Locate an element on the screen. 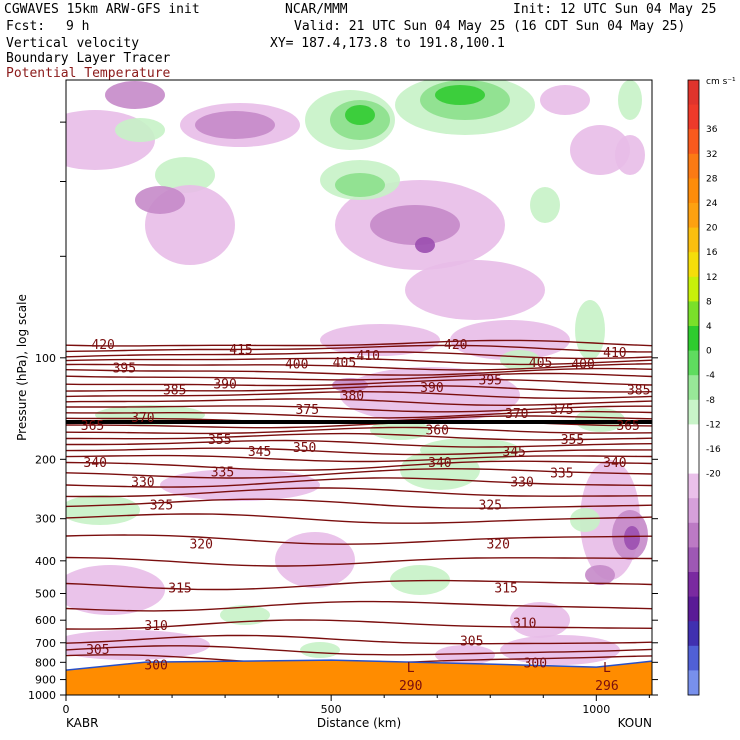 Image resolution: width=740 pixels, height=740 pixels. terrain-edge is located at coordinates (359, 665).